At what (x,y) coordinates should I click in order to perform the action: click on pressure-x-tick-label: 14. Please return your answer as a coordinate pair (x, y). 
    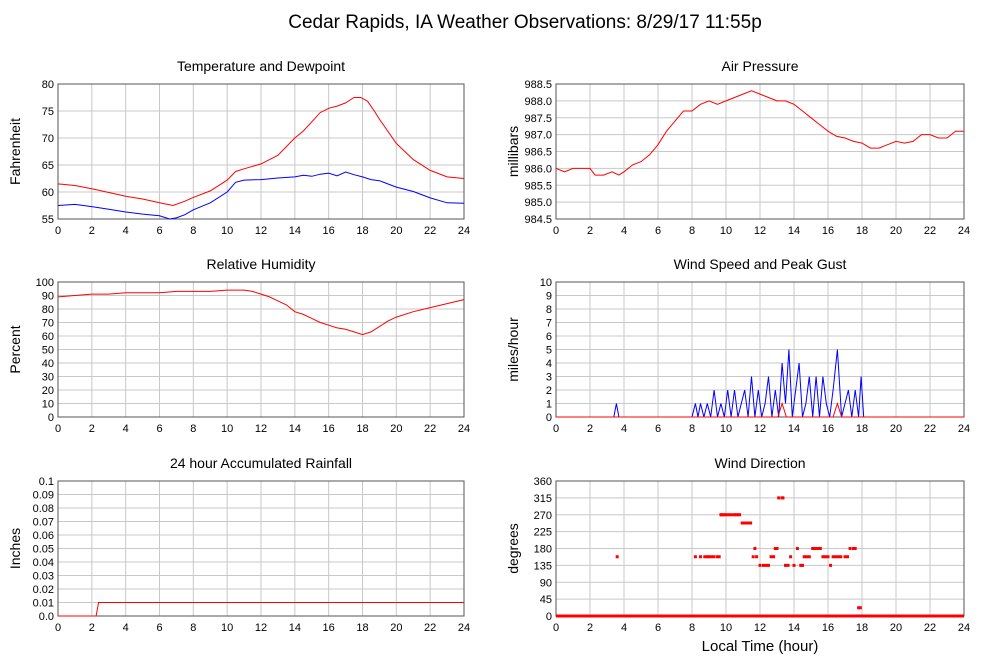
    Looking at the image, I should click on (794, 231).